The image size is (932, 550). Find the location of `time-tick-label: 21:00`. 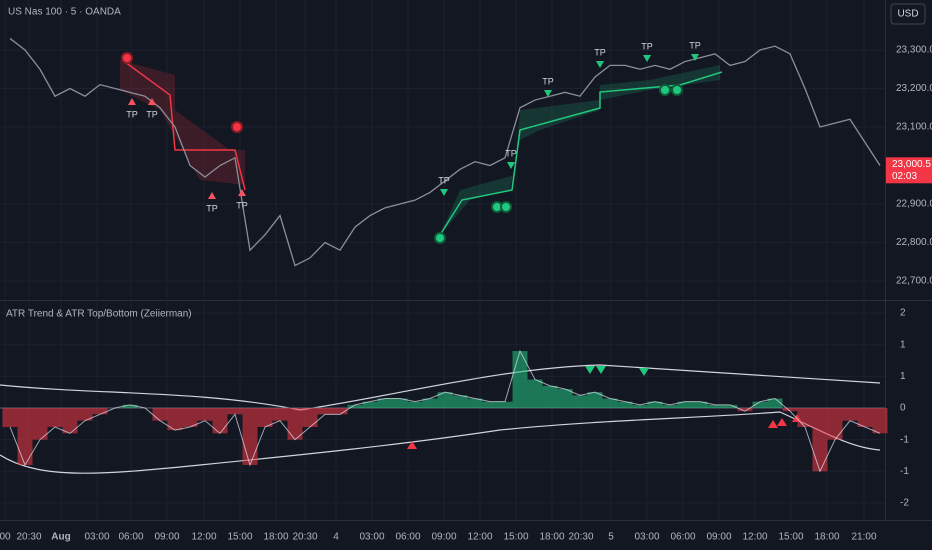

time-tick-label: 21:00 is located at coordinates (863, 537).